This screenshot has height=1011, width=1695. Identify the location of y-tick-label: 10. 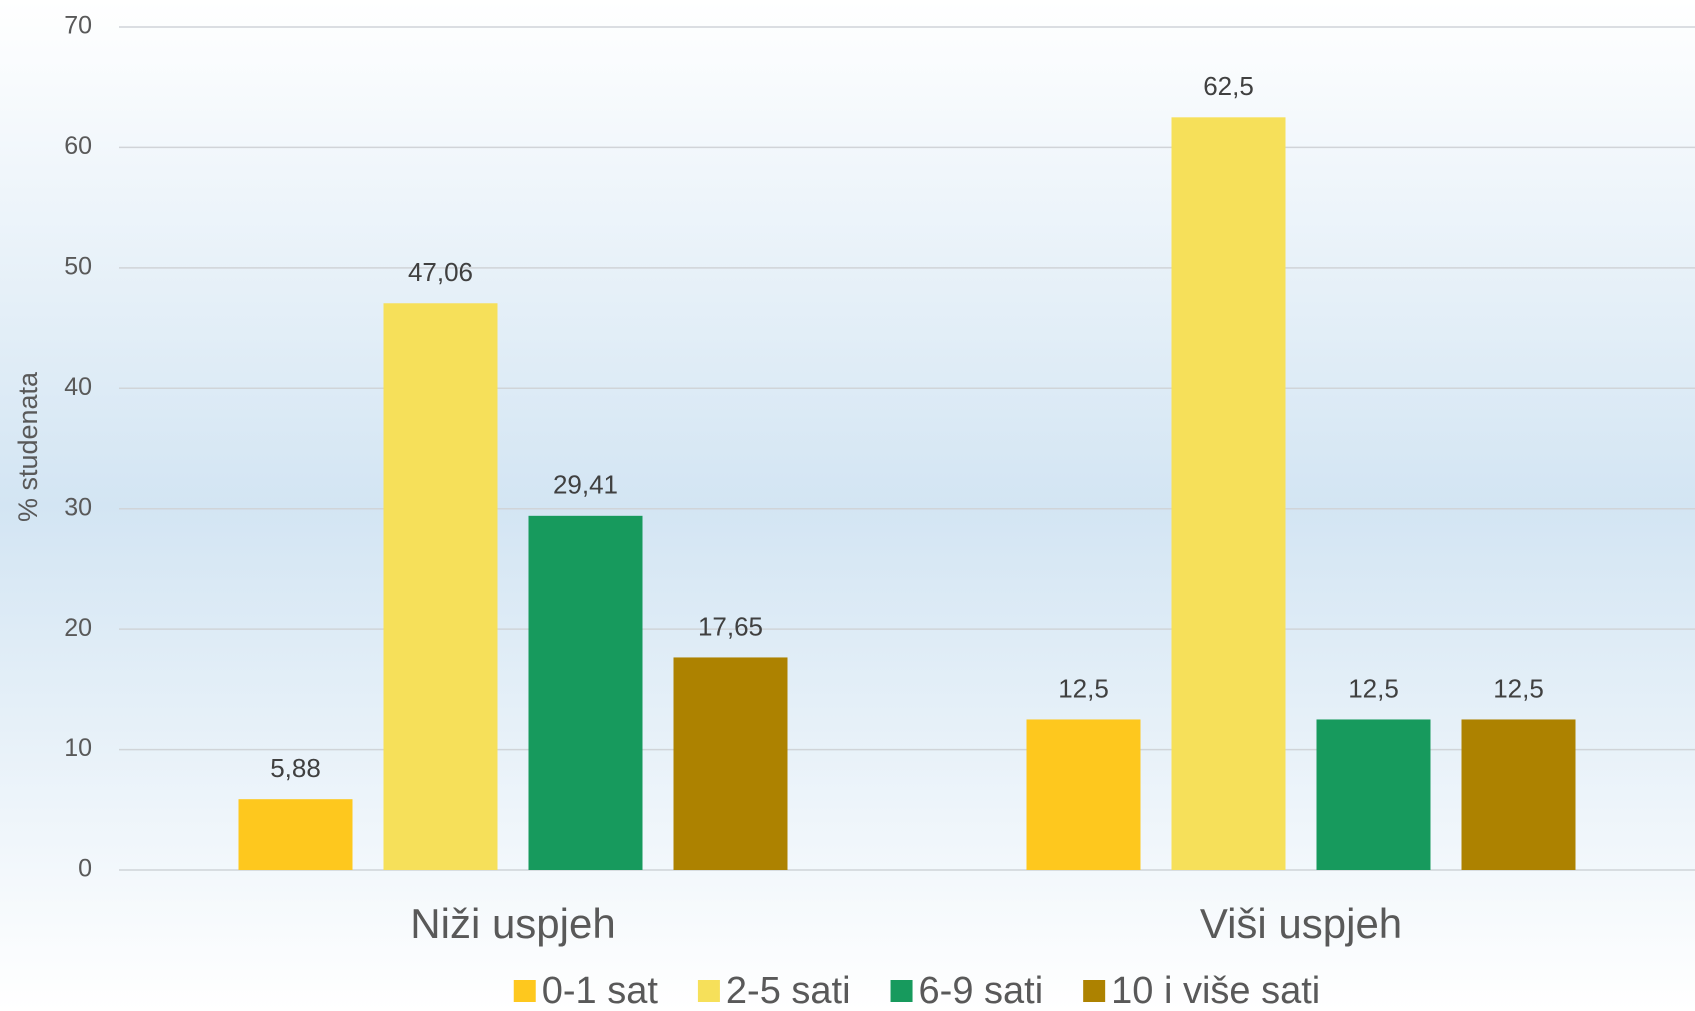
(78, 748).